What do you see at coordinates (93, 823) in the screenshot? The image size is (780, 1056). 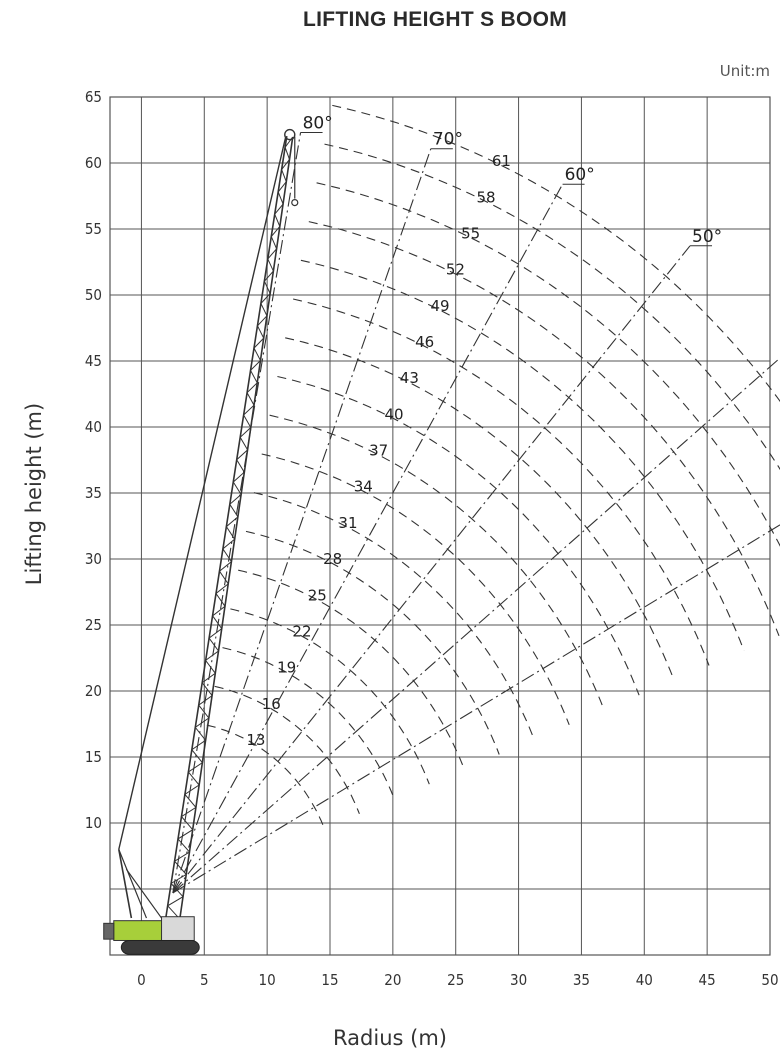 I see `y-tick-label: 10` at bounding box center [93, 823].